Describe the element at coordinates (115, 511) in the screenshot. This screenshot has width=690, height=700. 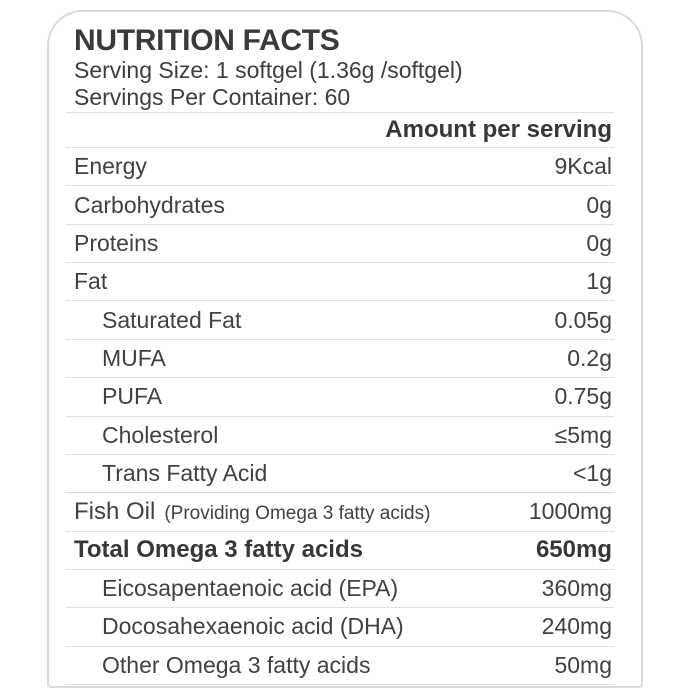
I see `row-label: Fish Oil` at that location.